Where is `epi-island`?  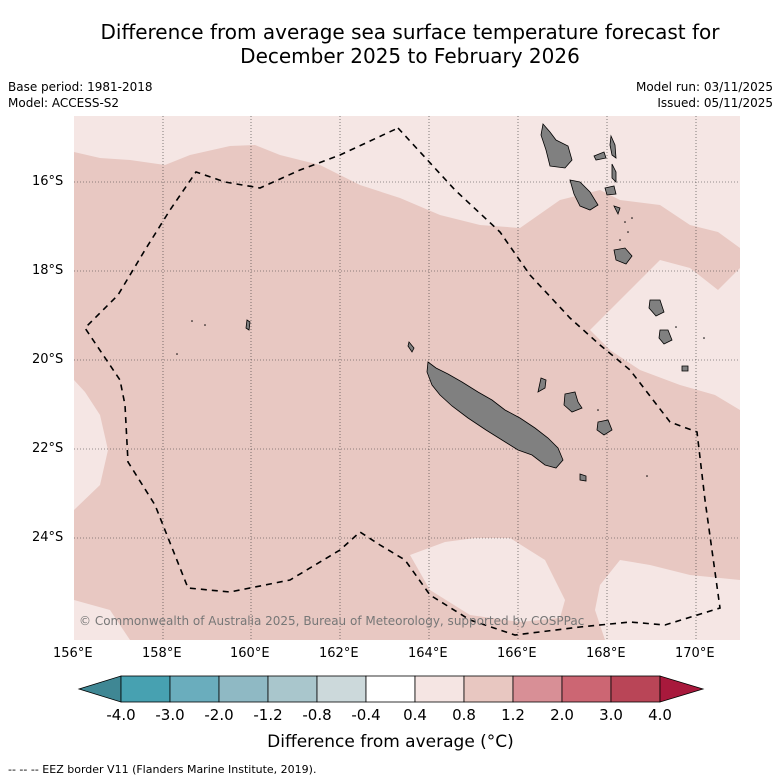
epi-island is located at coordinates (617, 210).